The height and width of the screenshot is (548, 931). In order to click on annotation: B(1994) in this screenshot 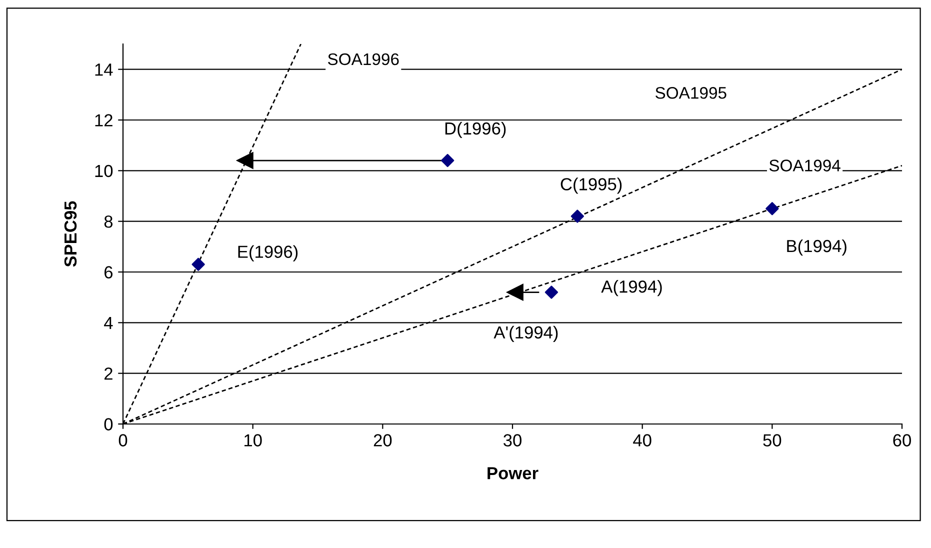, I will do `click(816, 247)`.